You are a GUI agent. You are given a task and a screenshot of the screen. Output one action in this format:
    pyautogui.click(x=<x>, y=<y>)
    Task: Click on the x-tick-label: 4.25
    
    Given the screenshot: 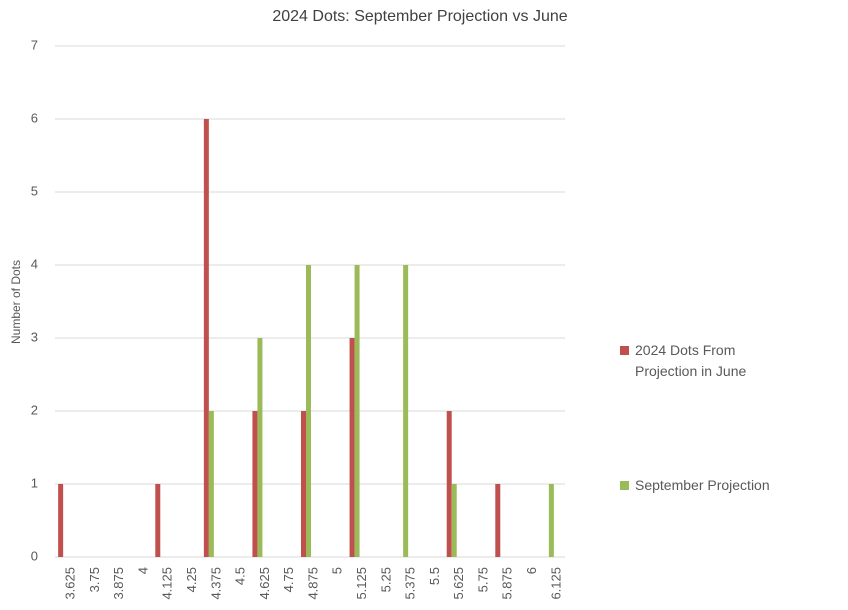 What is the action you would take?
    pyautogui.click(x=191, y=579)
    